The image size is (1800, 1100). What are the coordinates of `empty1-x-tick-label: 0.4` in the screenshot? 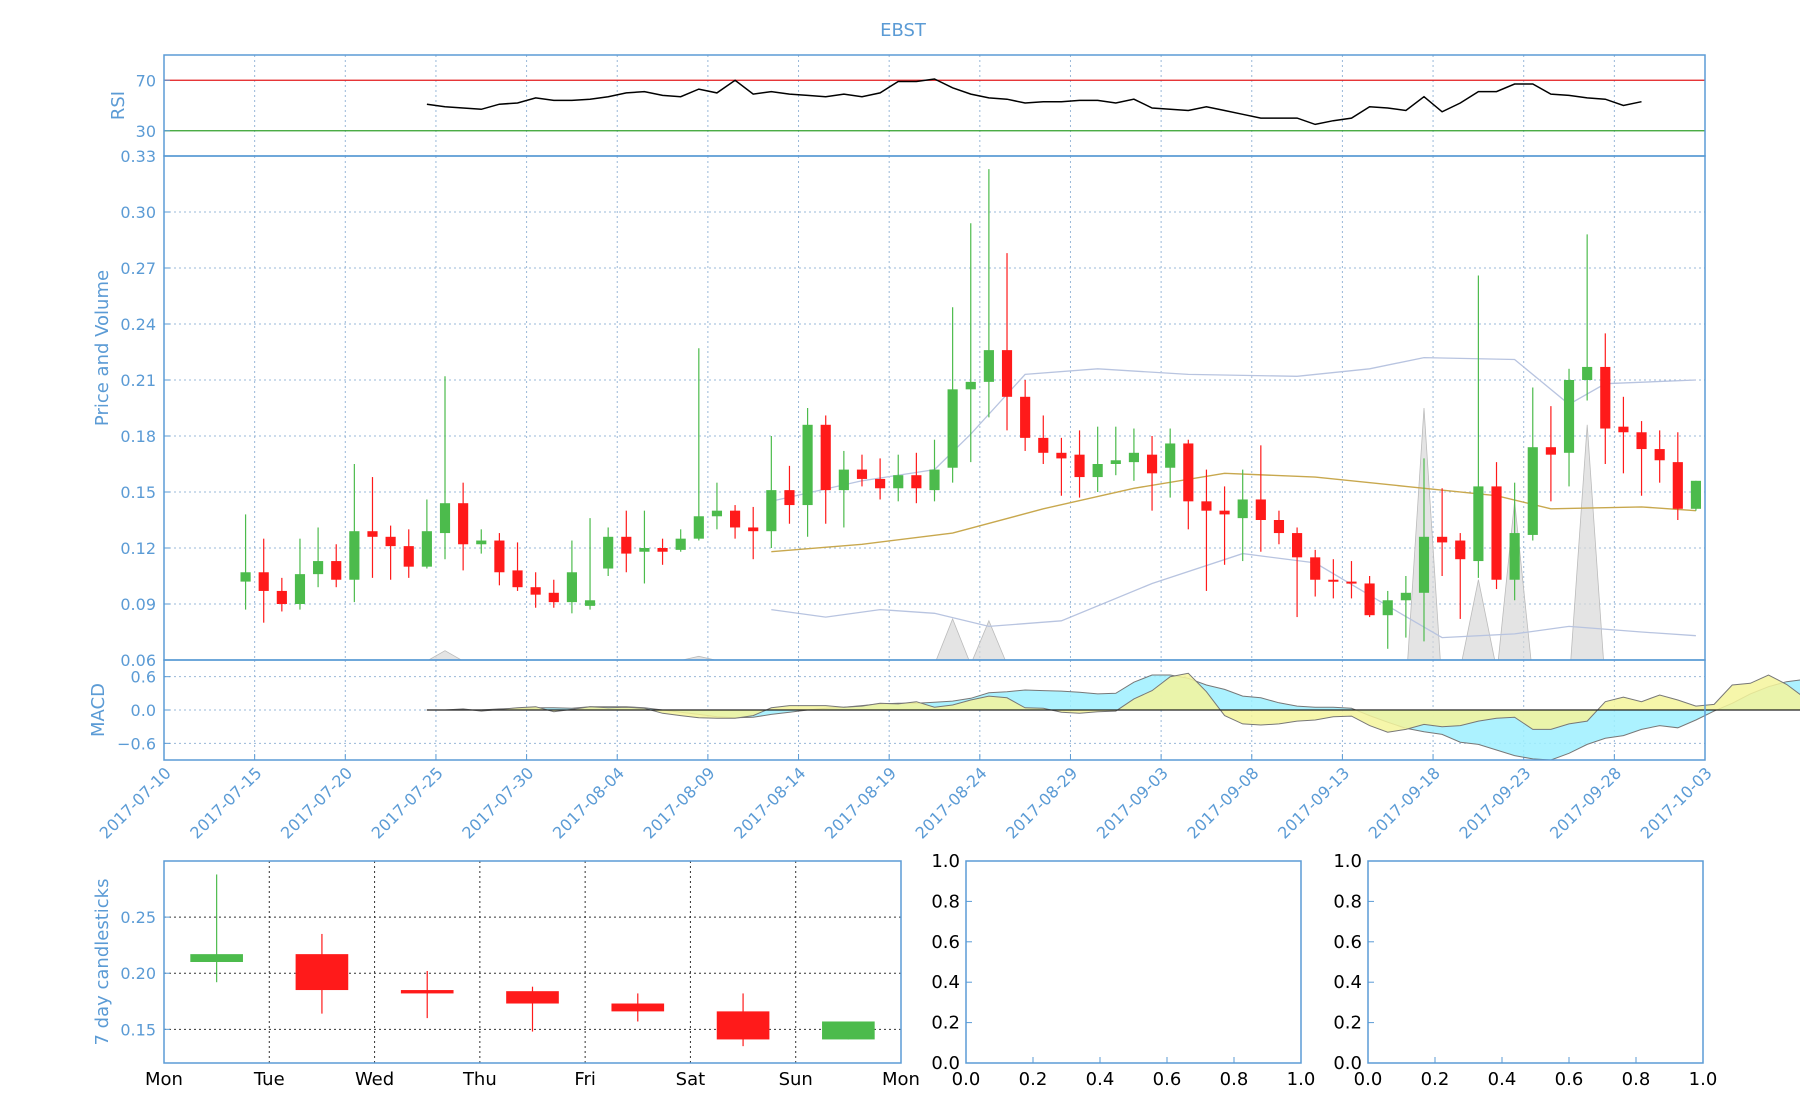 It's located at (1100, 1079).